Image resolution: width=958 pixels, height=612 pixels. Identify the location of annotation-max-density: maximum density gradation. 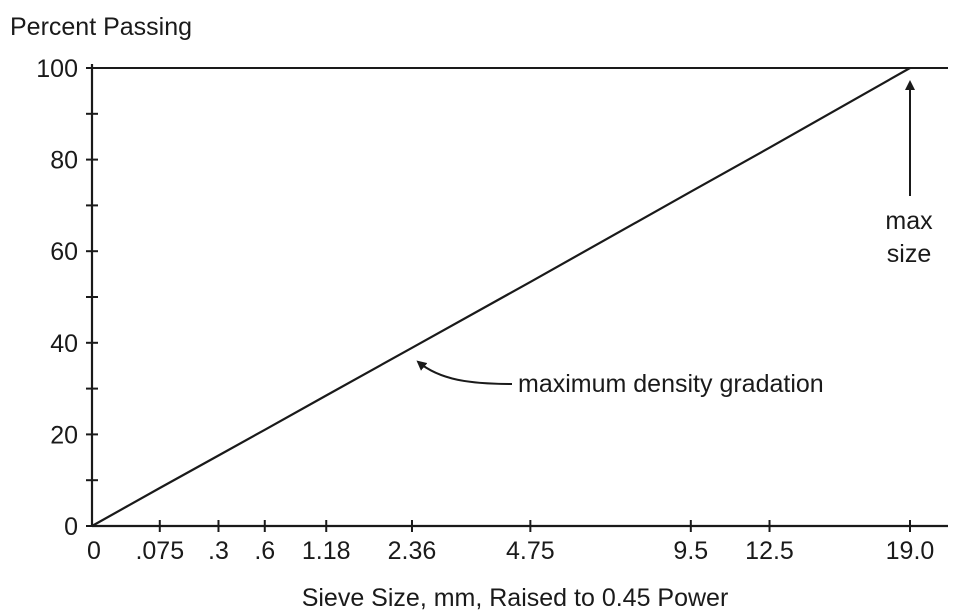
(671, 384).